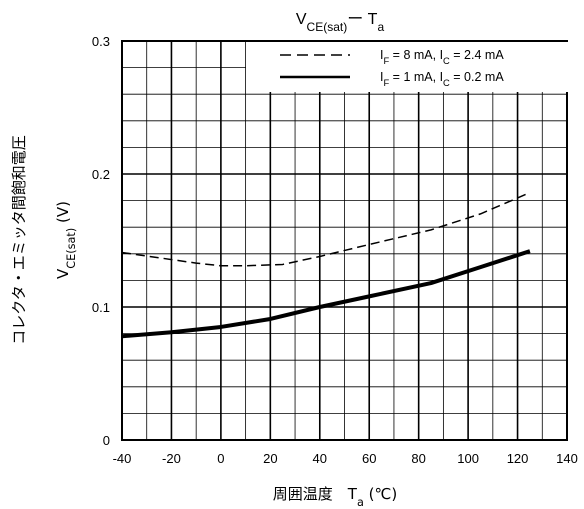 The image size is (584, 509). What do you see at coordinates (101, 241) in the screenshot?
I see `y-tick-labels: 0 0.1 0.2 0.3` at bounding box center [101, 241].